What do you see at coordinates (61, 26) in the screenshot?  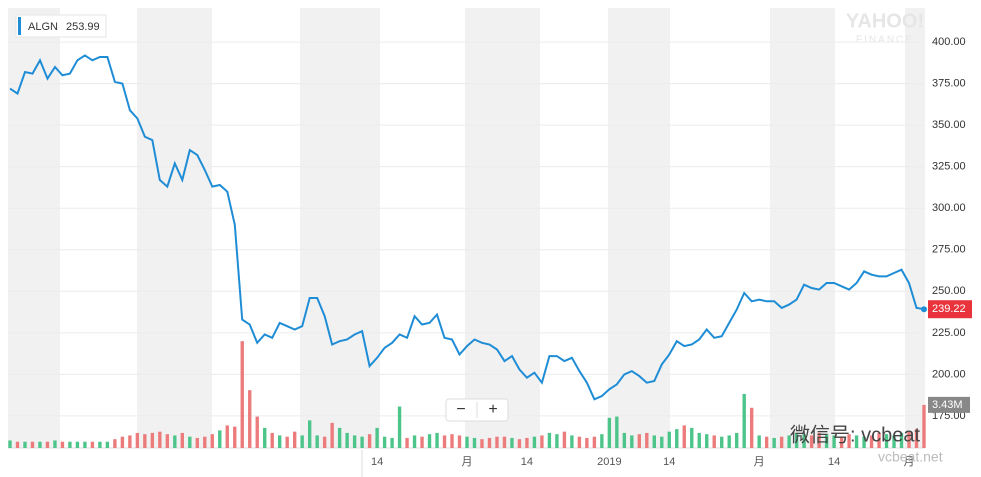 I see `legend-box` at bounding box center [61, 26].